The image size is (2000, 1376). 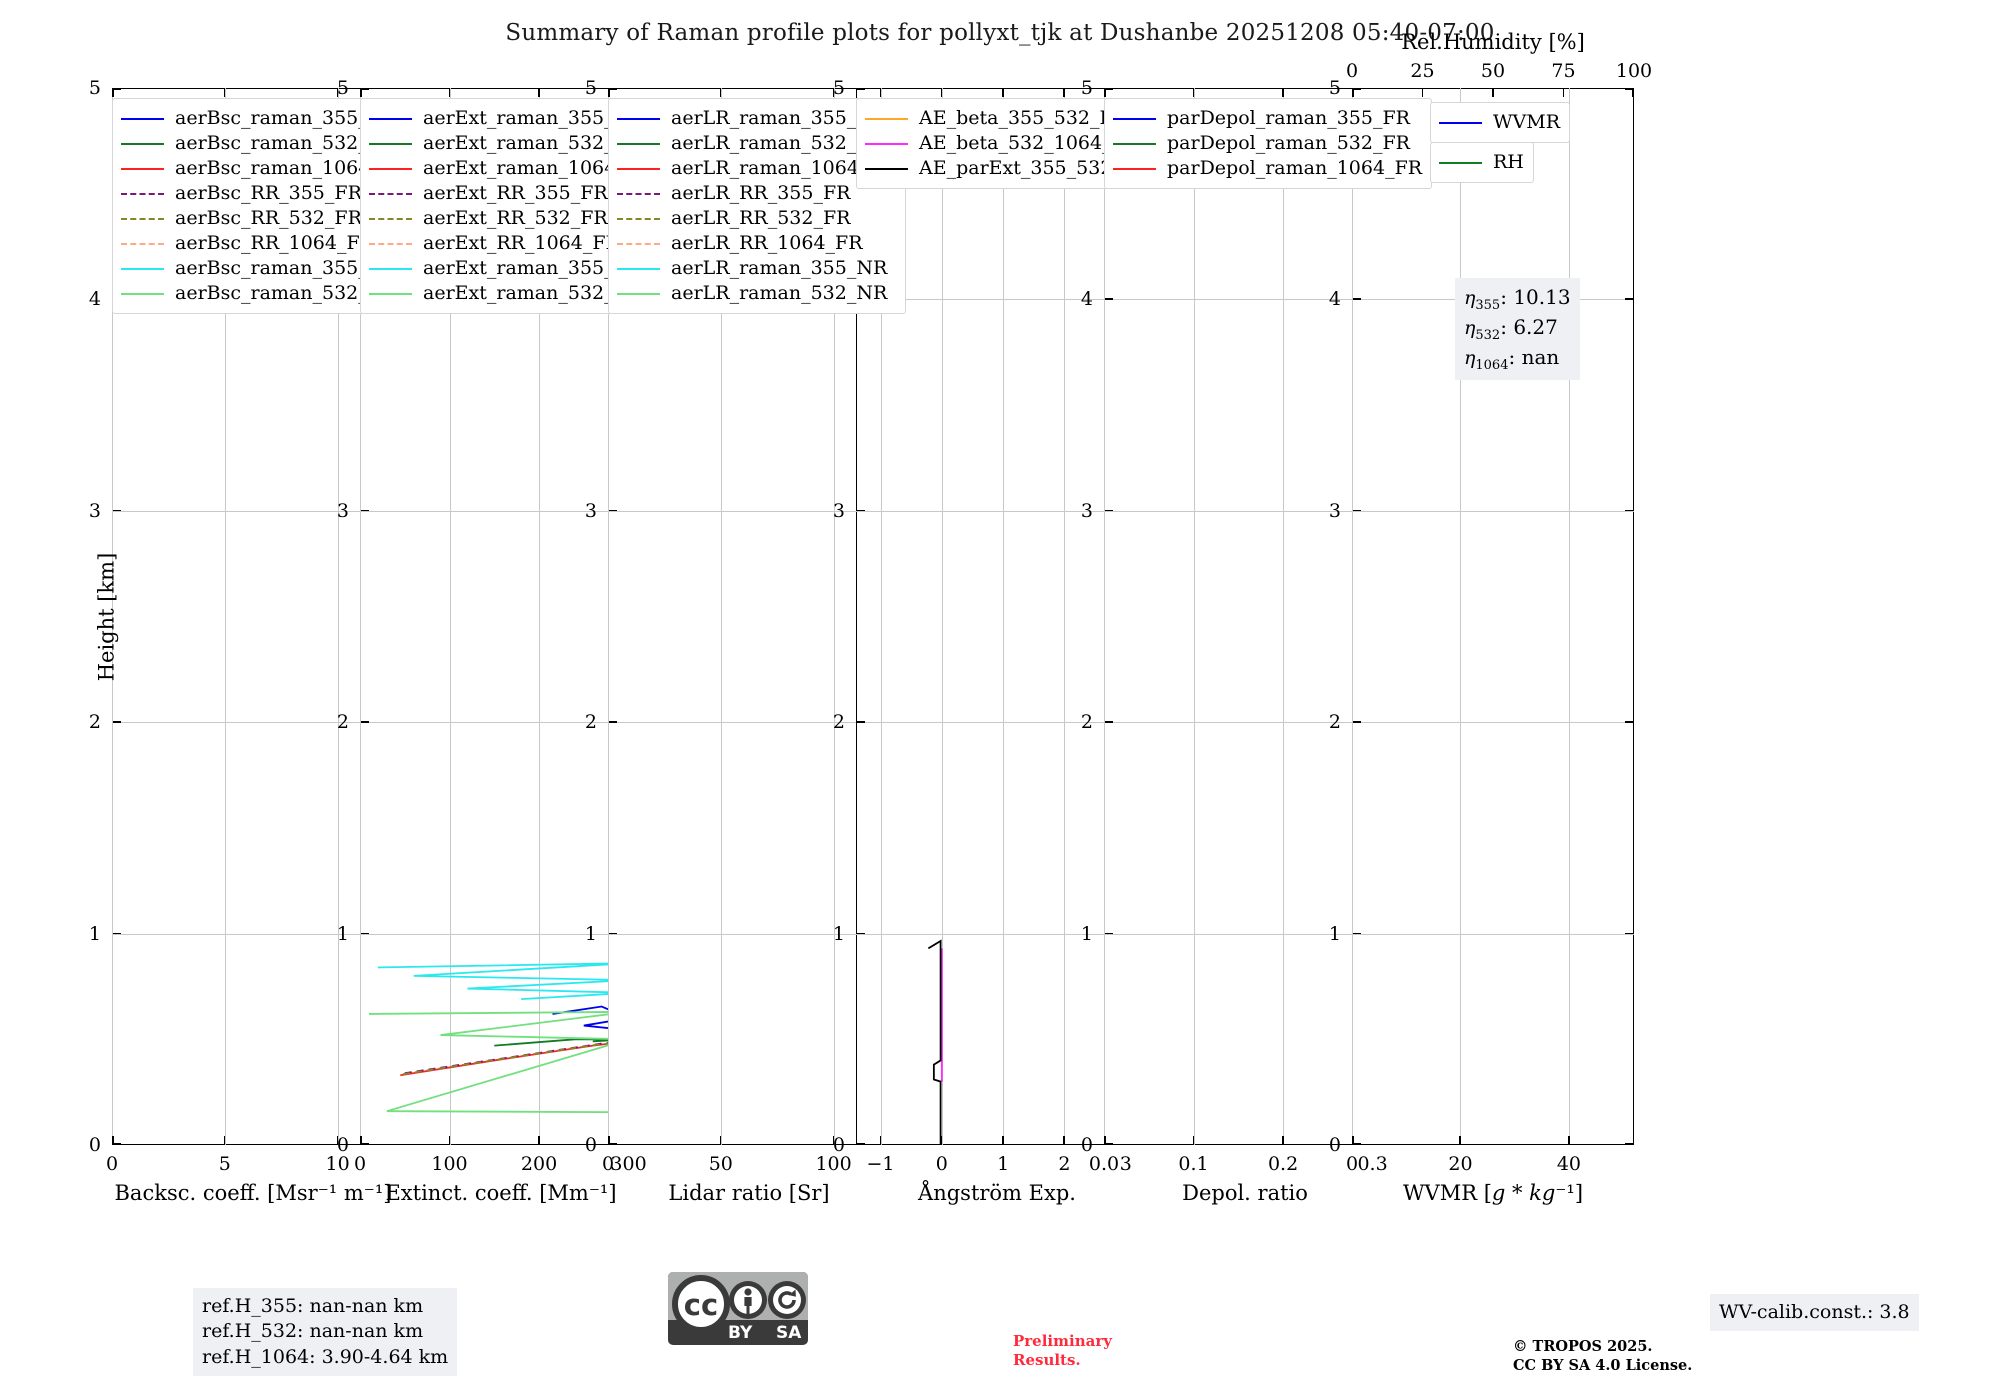 What do you see at coordinates (756, 193) in the screenshot?
I see `legend-item: aerLR_RR_355_FR` at bounding box center [756, 193].